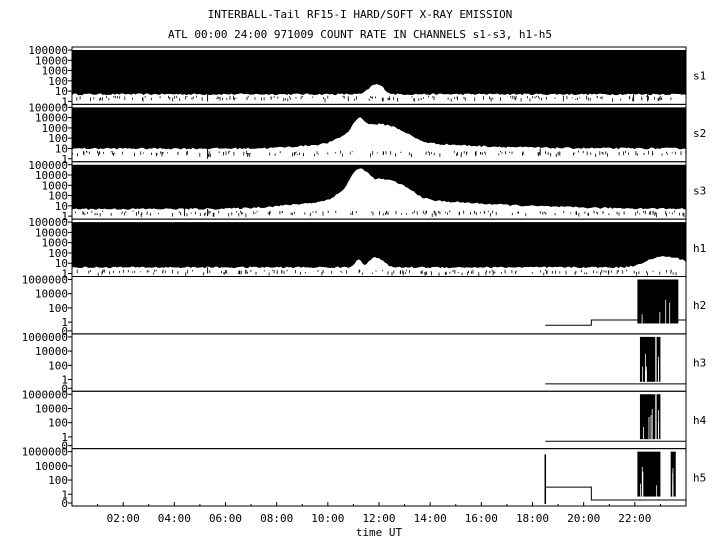 This screenshot has height=550, width=720. Describe the element at coordinates (658, 301) in the screenshot. I see `burst-h2` at that location.